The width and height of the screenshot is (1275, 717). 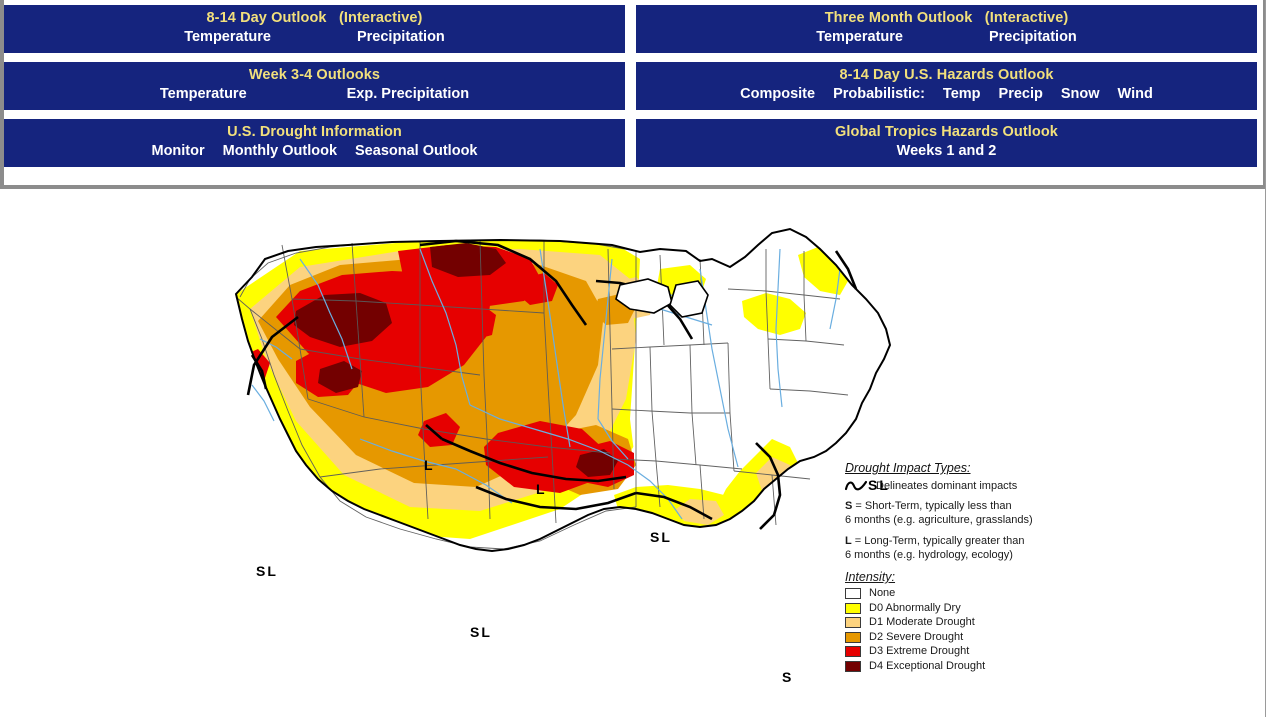 What do you see at coordinates (408, 94) in the screenshot?
I see `nav-link-exp-precipitation: Exp. Precipitation` at bounding box center [408, 94].